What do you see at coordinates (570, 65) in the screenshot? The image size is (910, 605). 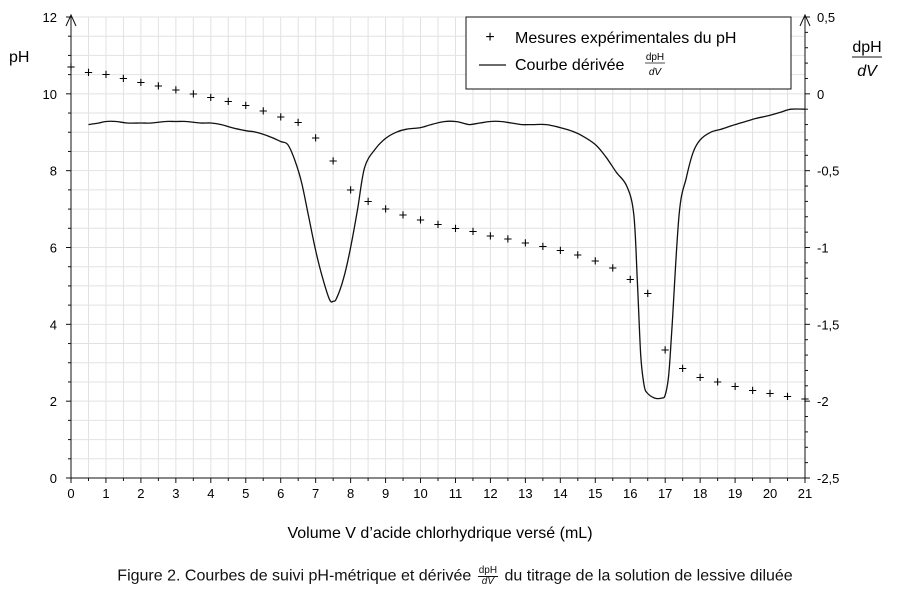 I see `legend-label-derivative: Courbe dérivée` at bounding box center [570, 65].